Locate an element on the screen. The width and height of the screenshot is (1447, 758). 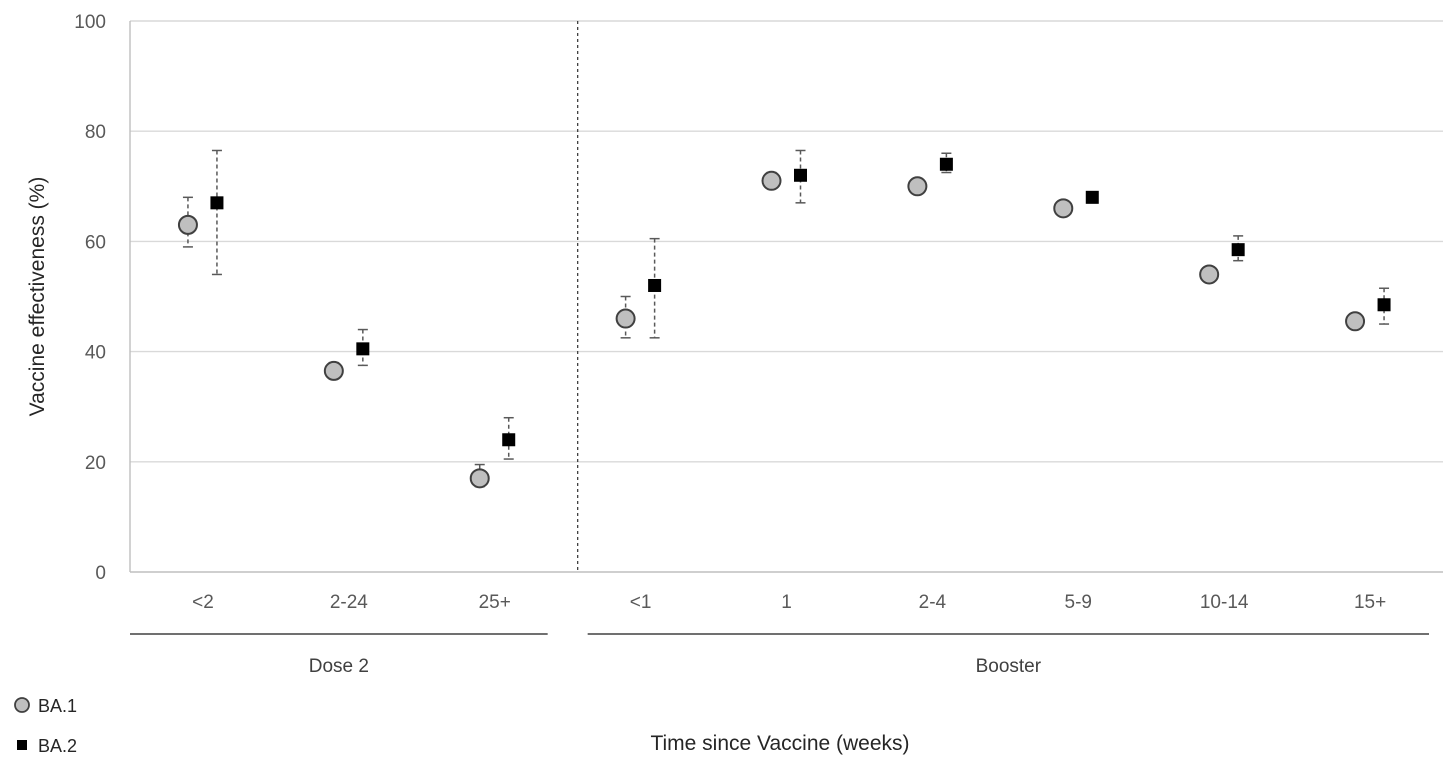
y-tick-label-0: 0 is located at coordinates (100, 573).